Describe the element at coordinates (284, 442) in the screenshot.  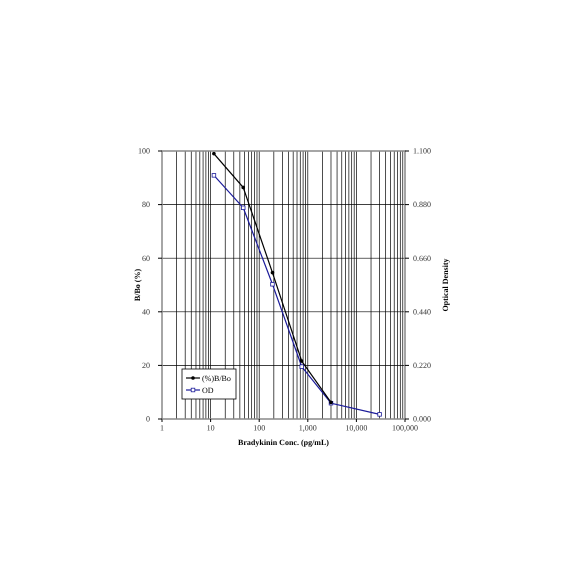
I see `x-axis-title: Bradykinin Conc. (pg/mL)` at that location.